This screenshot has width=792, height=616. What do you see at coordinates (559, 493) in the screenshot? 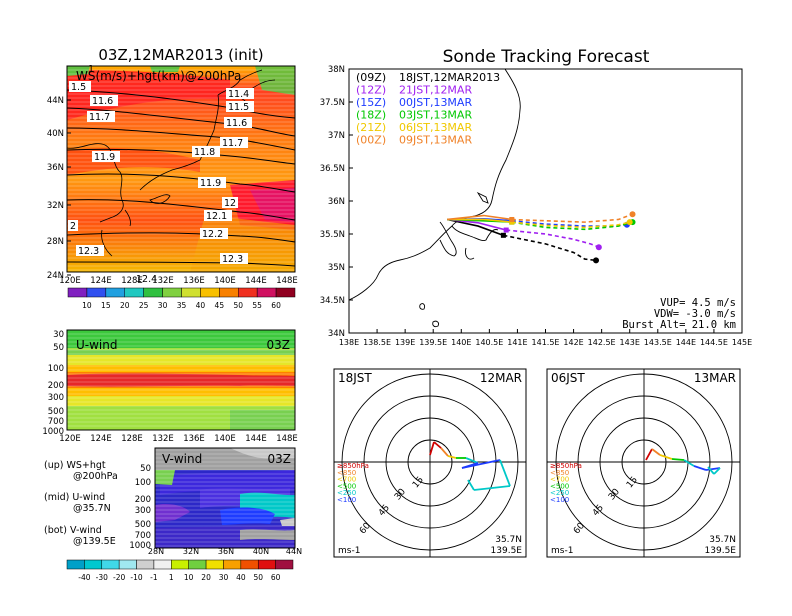
I see `hodograph-level-label: <250` at bounding box center [559, 493].